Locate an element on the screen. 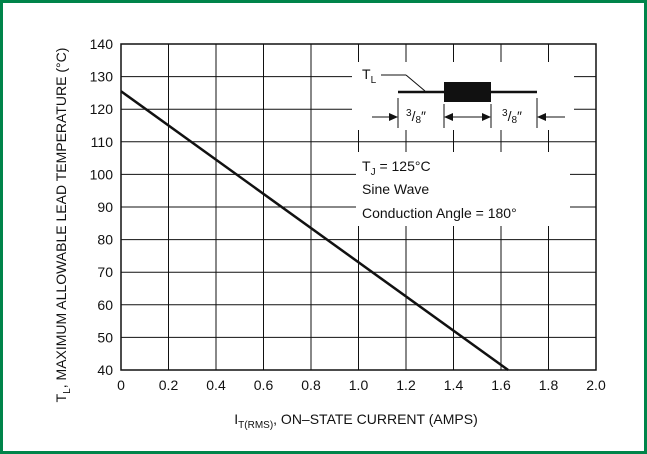  lead-label-subscript: L is located at coordinates (374, 80).